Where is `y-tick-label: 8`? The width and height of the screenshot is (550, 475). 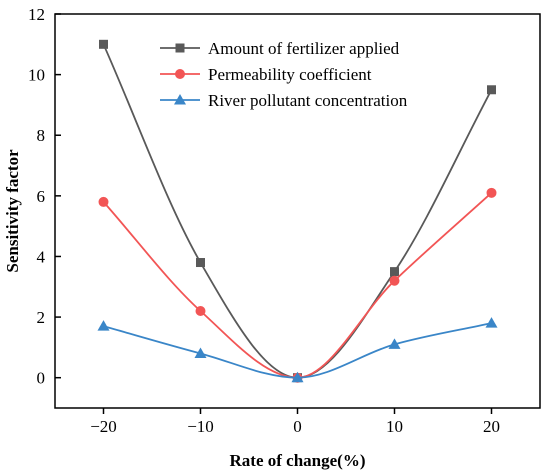 y-tick-label: 8 is located at coordinates (41, 135).